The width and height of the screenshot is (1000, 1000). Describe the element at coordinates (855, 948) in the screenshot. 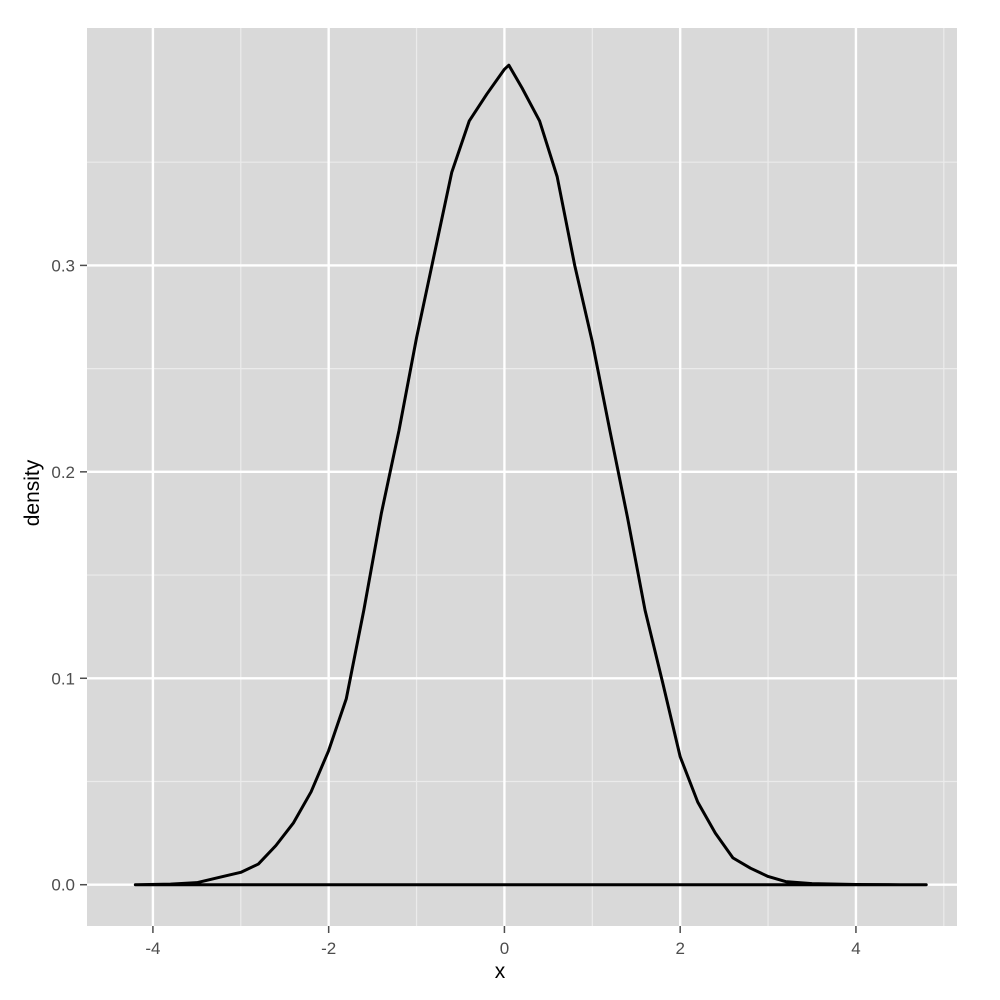

I see `x-tick-label: 4` at that location.